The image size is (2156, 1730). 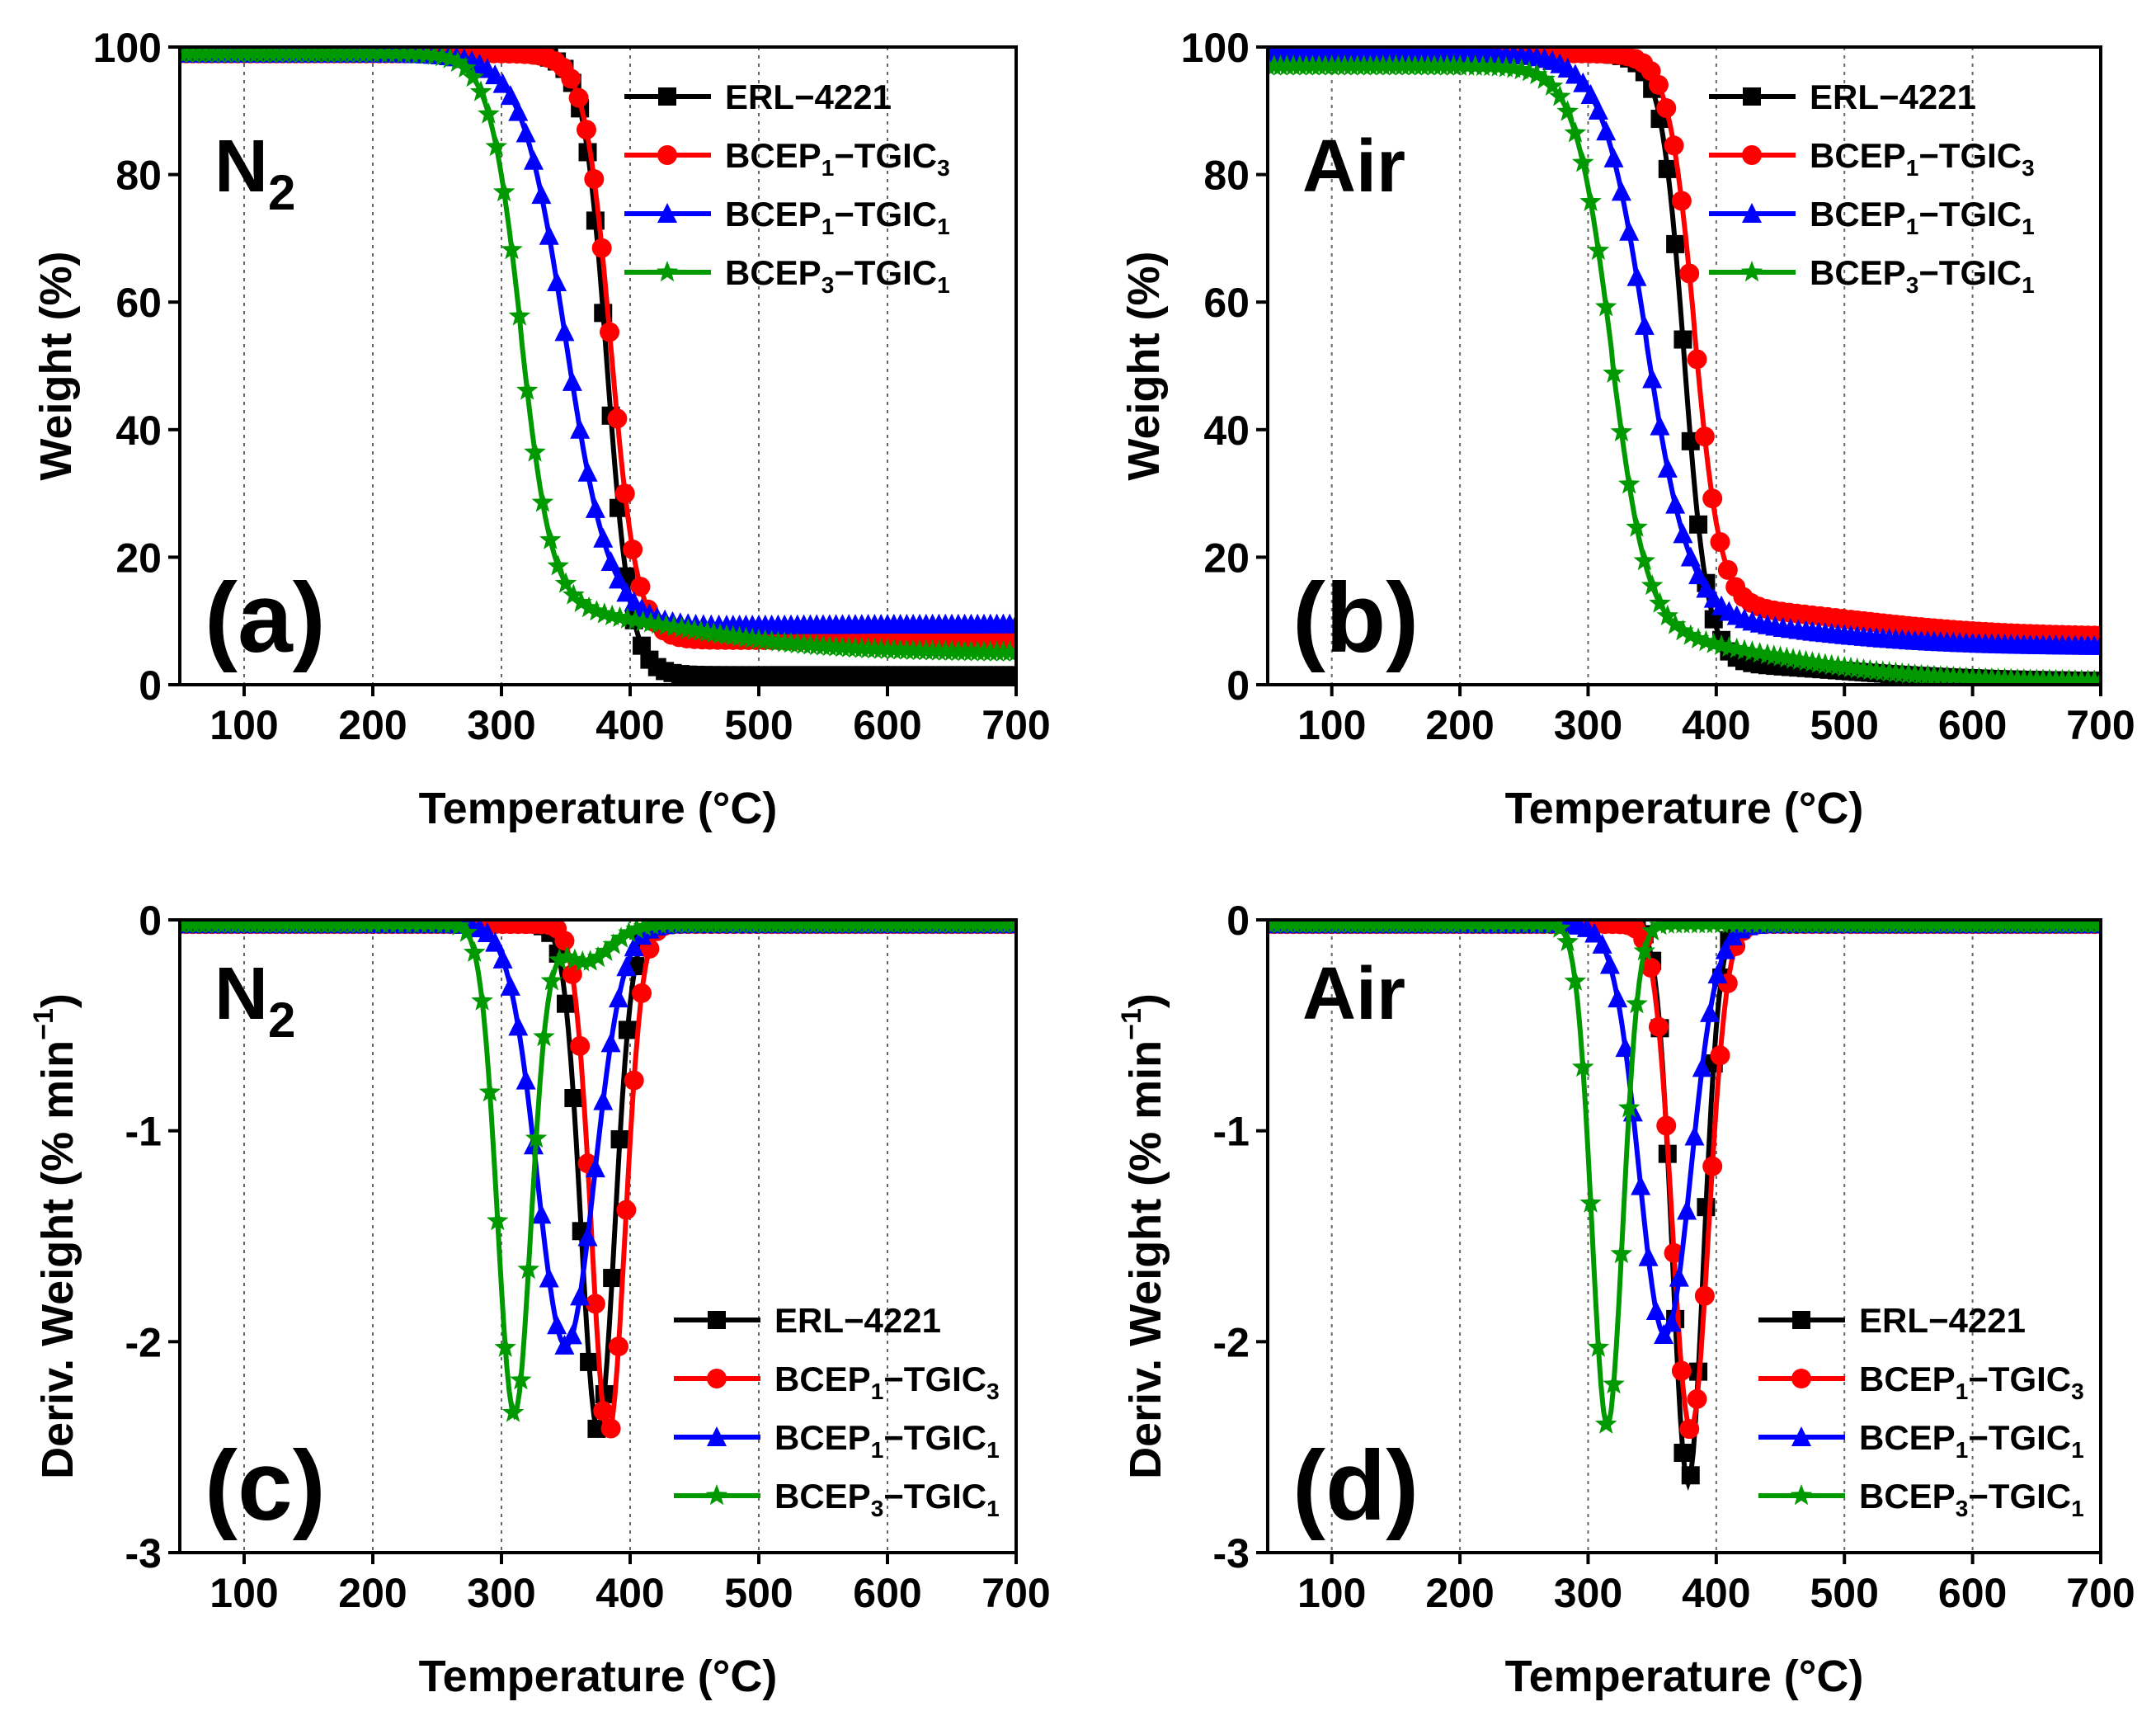 What do you see at coordinates (1684, 1206) in the screenshot?
I see `plot-area` at bounding box center [1684, 1206].